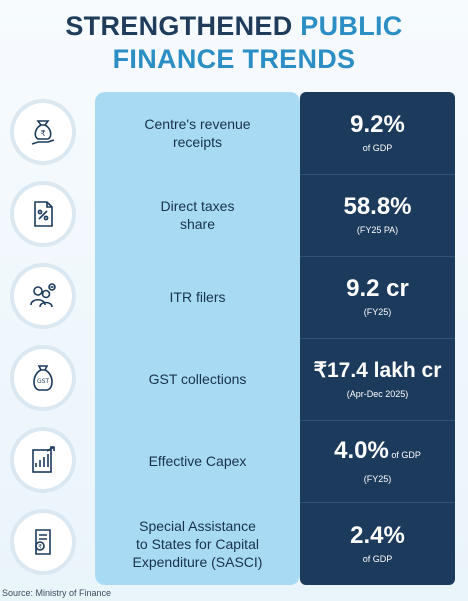  Describe the element at coordinates (43, 460) in the screenshot. I see `growth-chart-icon` at that location.